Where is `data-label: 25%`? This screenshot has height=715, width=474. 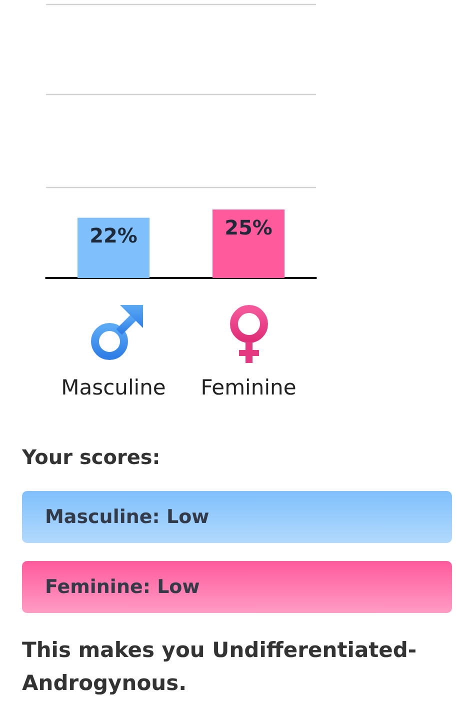
data-label: 25% is located at coordinates (248, 228).